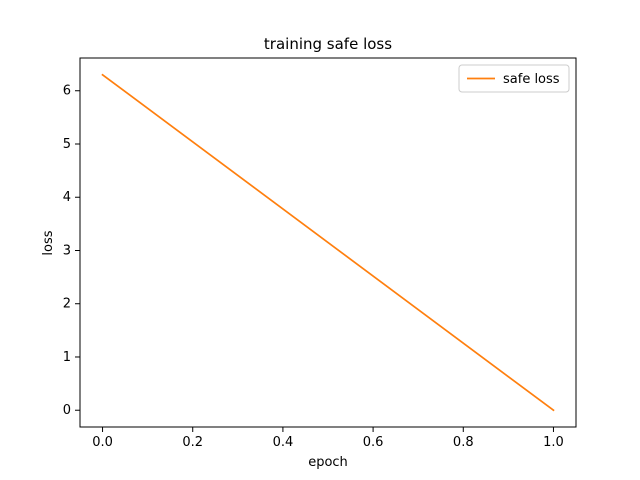 This screenshot has width=640, height=480. Describe the element at coordinates (67, 197) in the screenshot. I see `y-tick-label: 4` at that location.